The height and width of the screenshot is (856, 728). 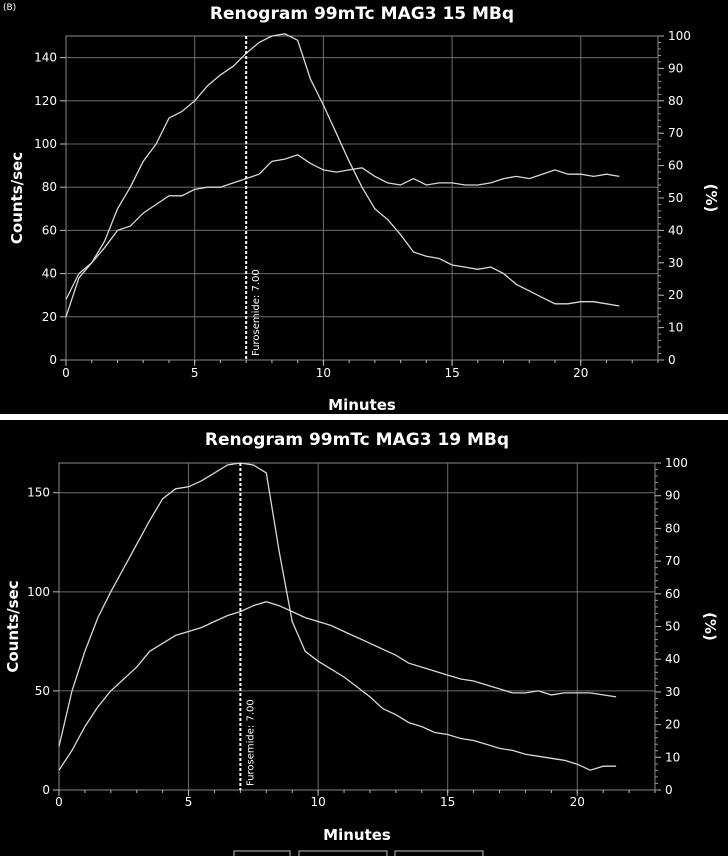 What do you see at coordinates (9, 8) in the screenshot?
I see `panel-label: (B)` at bounding box center [9, 8].